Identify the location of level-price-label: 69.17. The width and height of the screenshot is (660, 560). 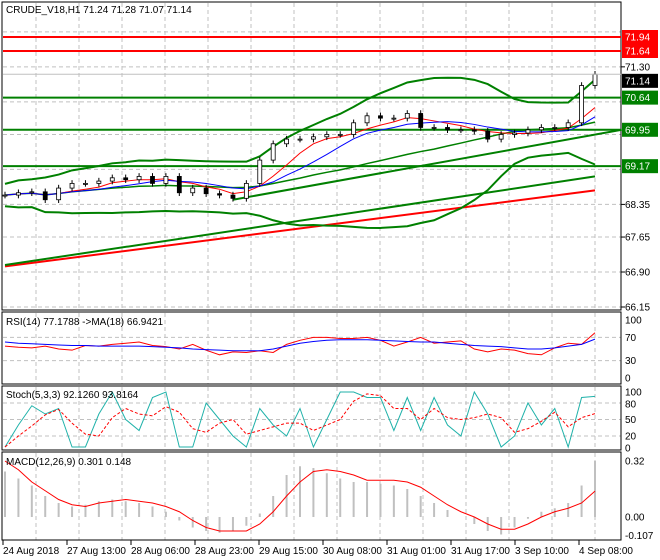
(637, 167).